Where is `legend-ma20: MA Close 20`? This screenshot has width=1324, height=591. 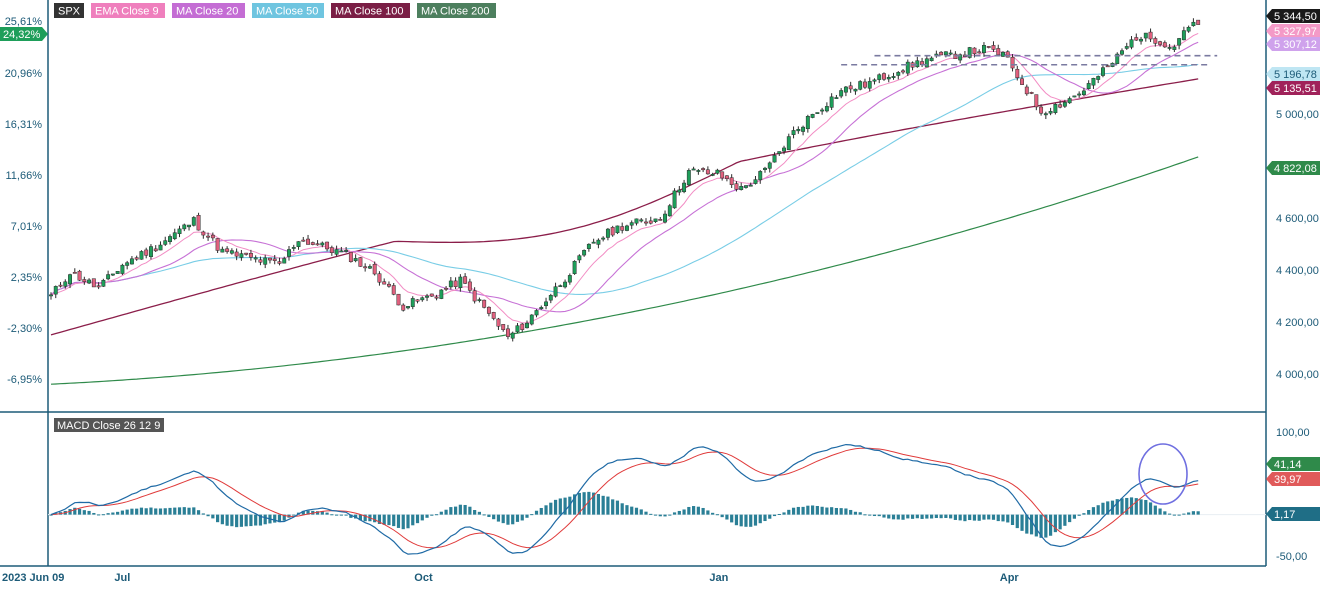
legend-ma20: MA Close 20 is located at coordinates (208, 10).